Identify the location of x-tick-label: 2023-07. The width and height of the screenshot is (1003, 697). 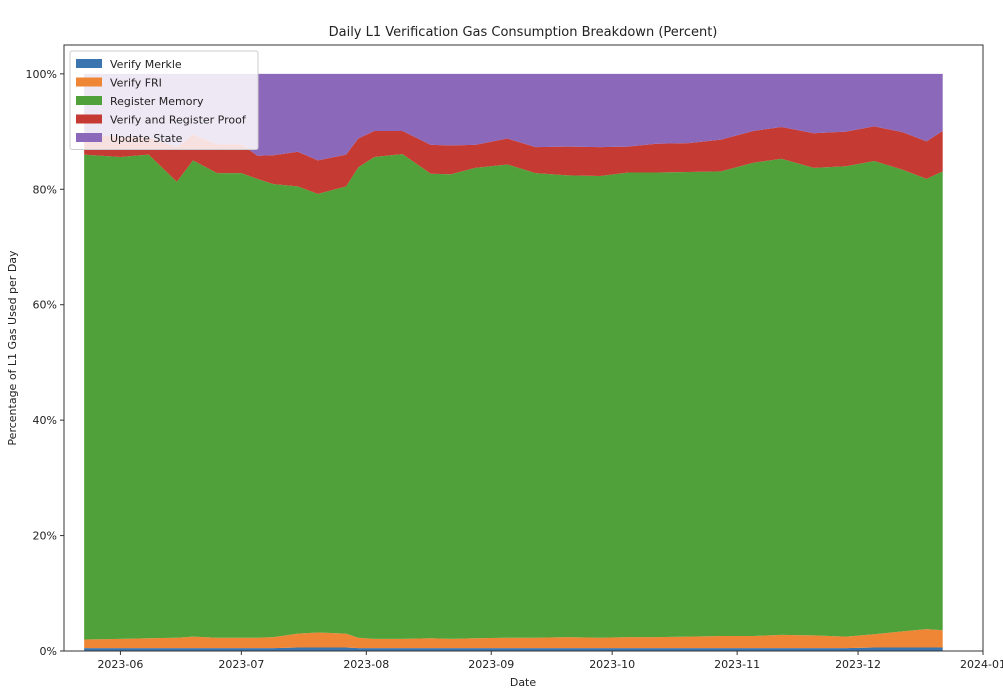
(241, 664).